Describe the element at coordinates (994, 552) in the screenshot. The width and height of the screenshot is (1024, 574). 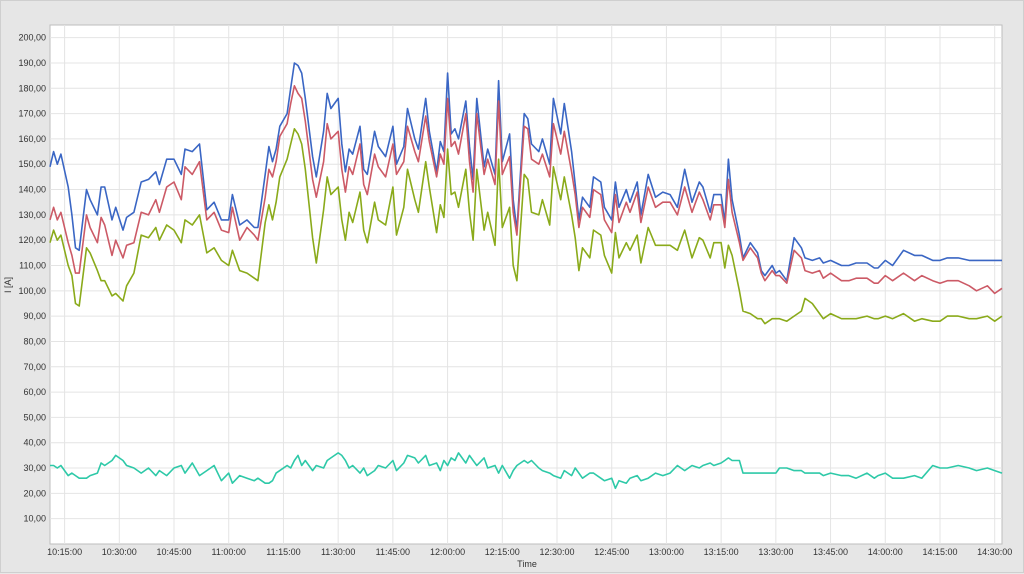
I see `x-tick-label: 14:30:00` at that location.